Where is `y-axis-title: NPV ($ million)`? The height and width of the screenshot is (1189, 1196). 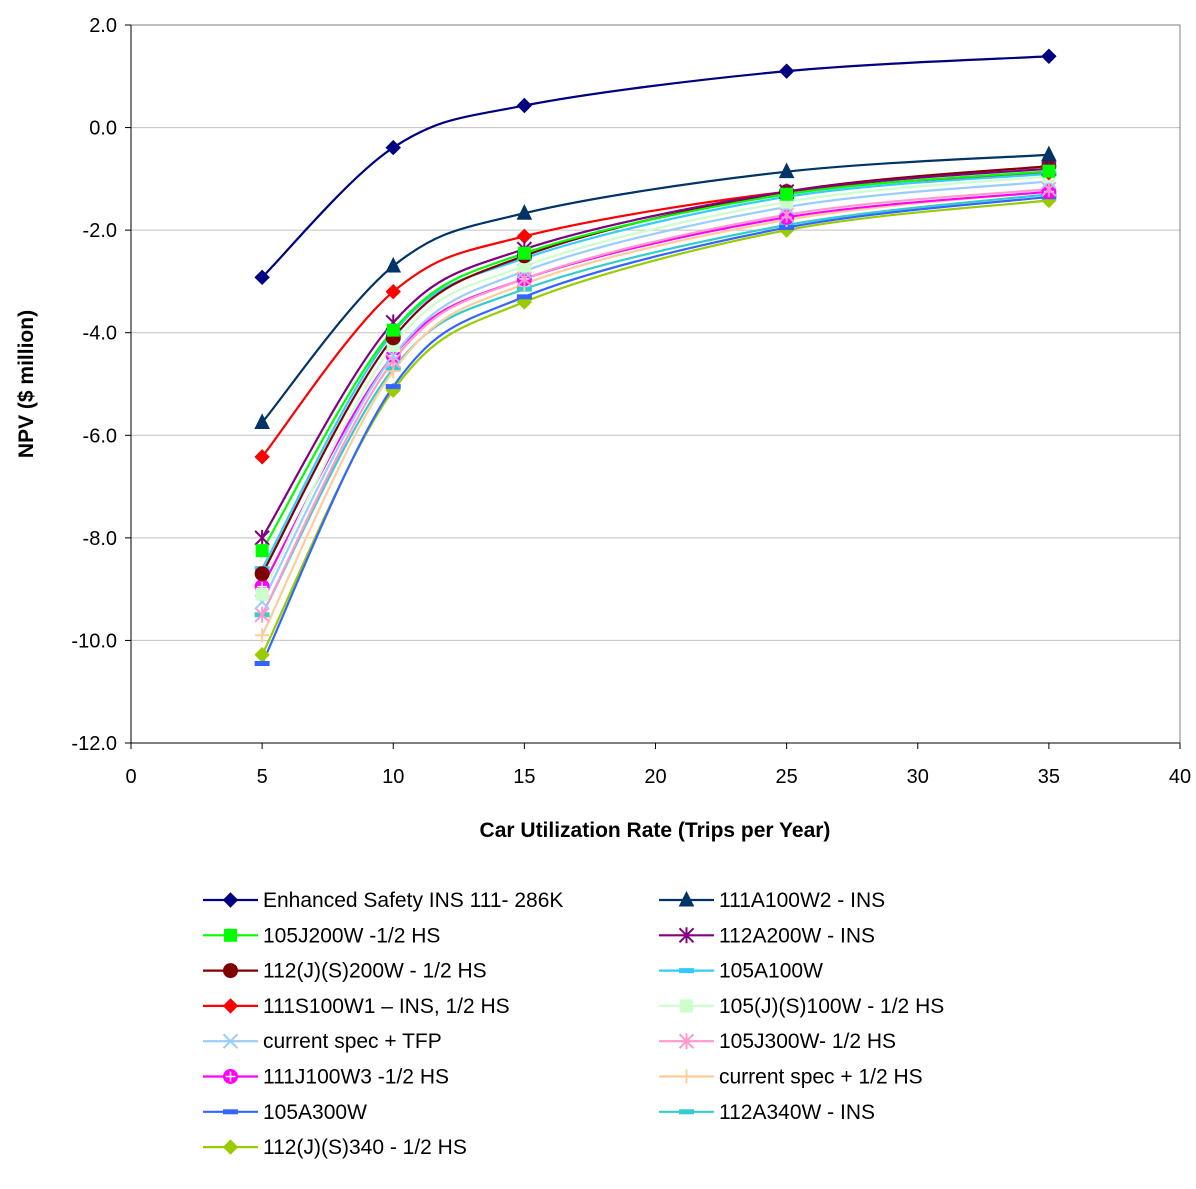 y-axis-title: NPV ($ million) is located at coordinates (26, 384).